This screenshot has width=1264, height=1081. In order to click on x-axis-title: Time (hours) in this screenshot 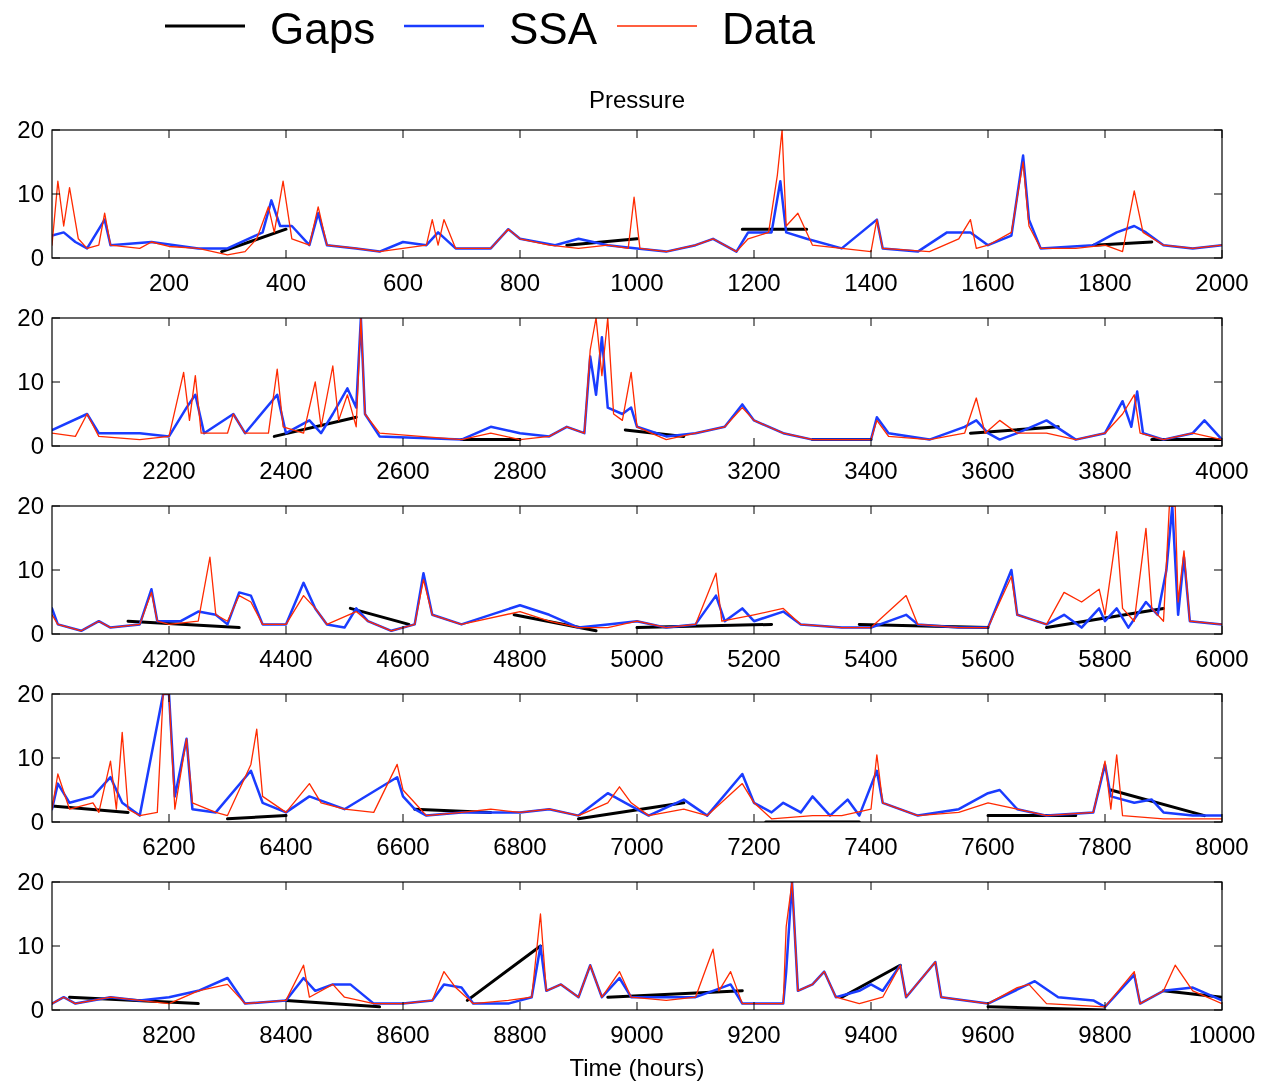, I will do `click(637, 1067)`.